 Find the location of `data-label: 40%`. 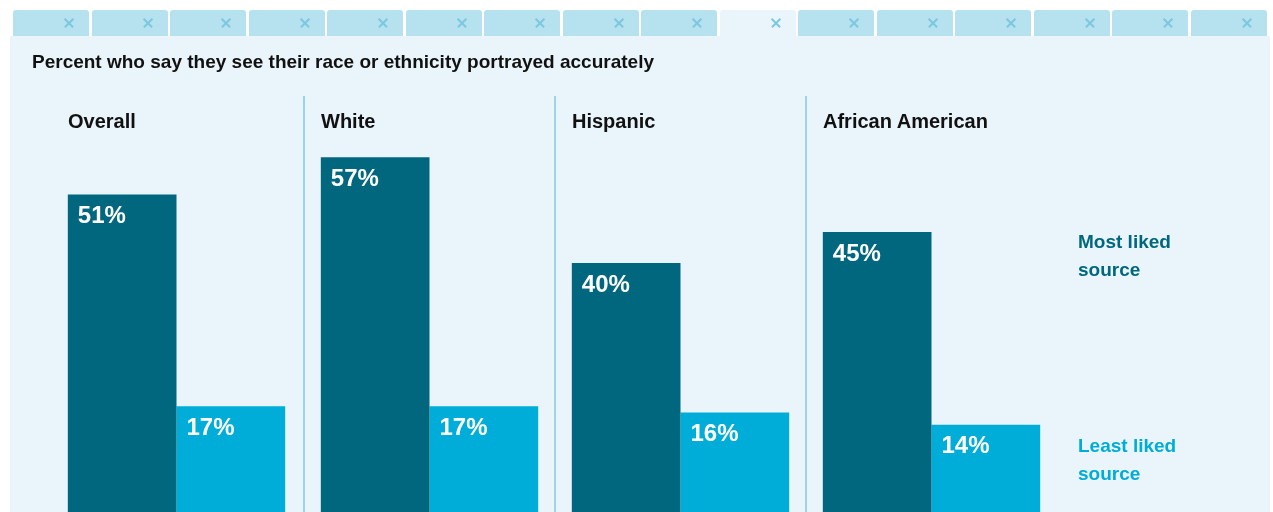

data-label: 40% is located at coordinates (605, 283).